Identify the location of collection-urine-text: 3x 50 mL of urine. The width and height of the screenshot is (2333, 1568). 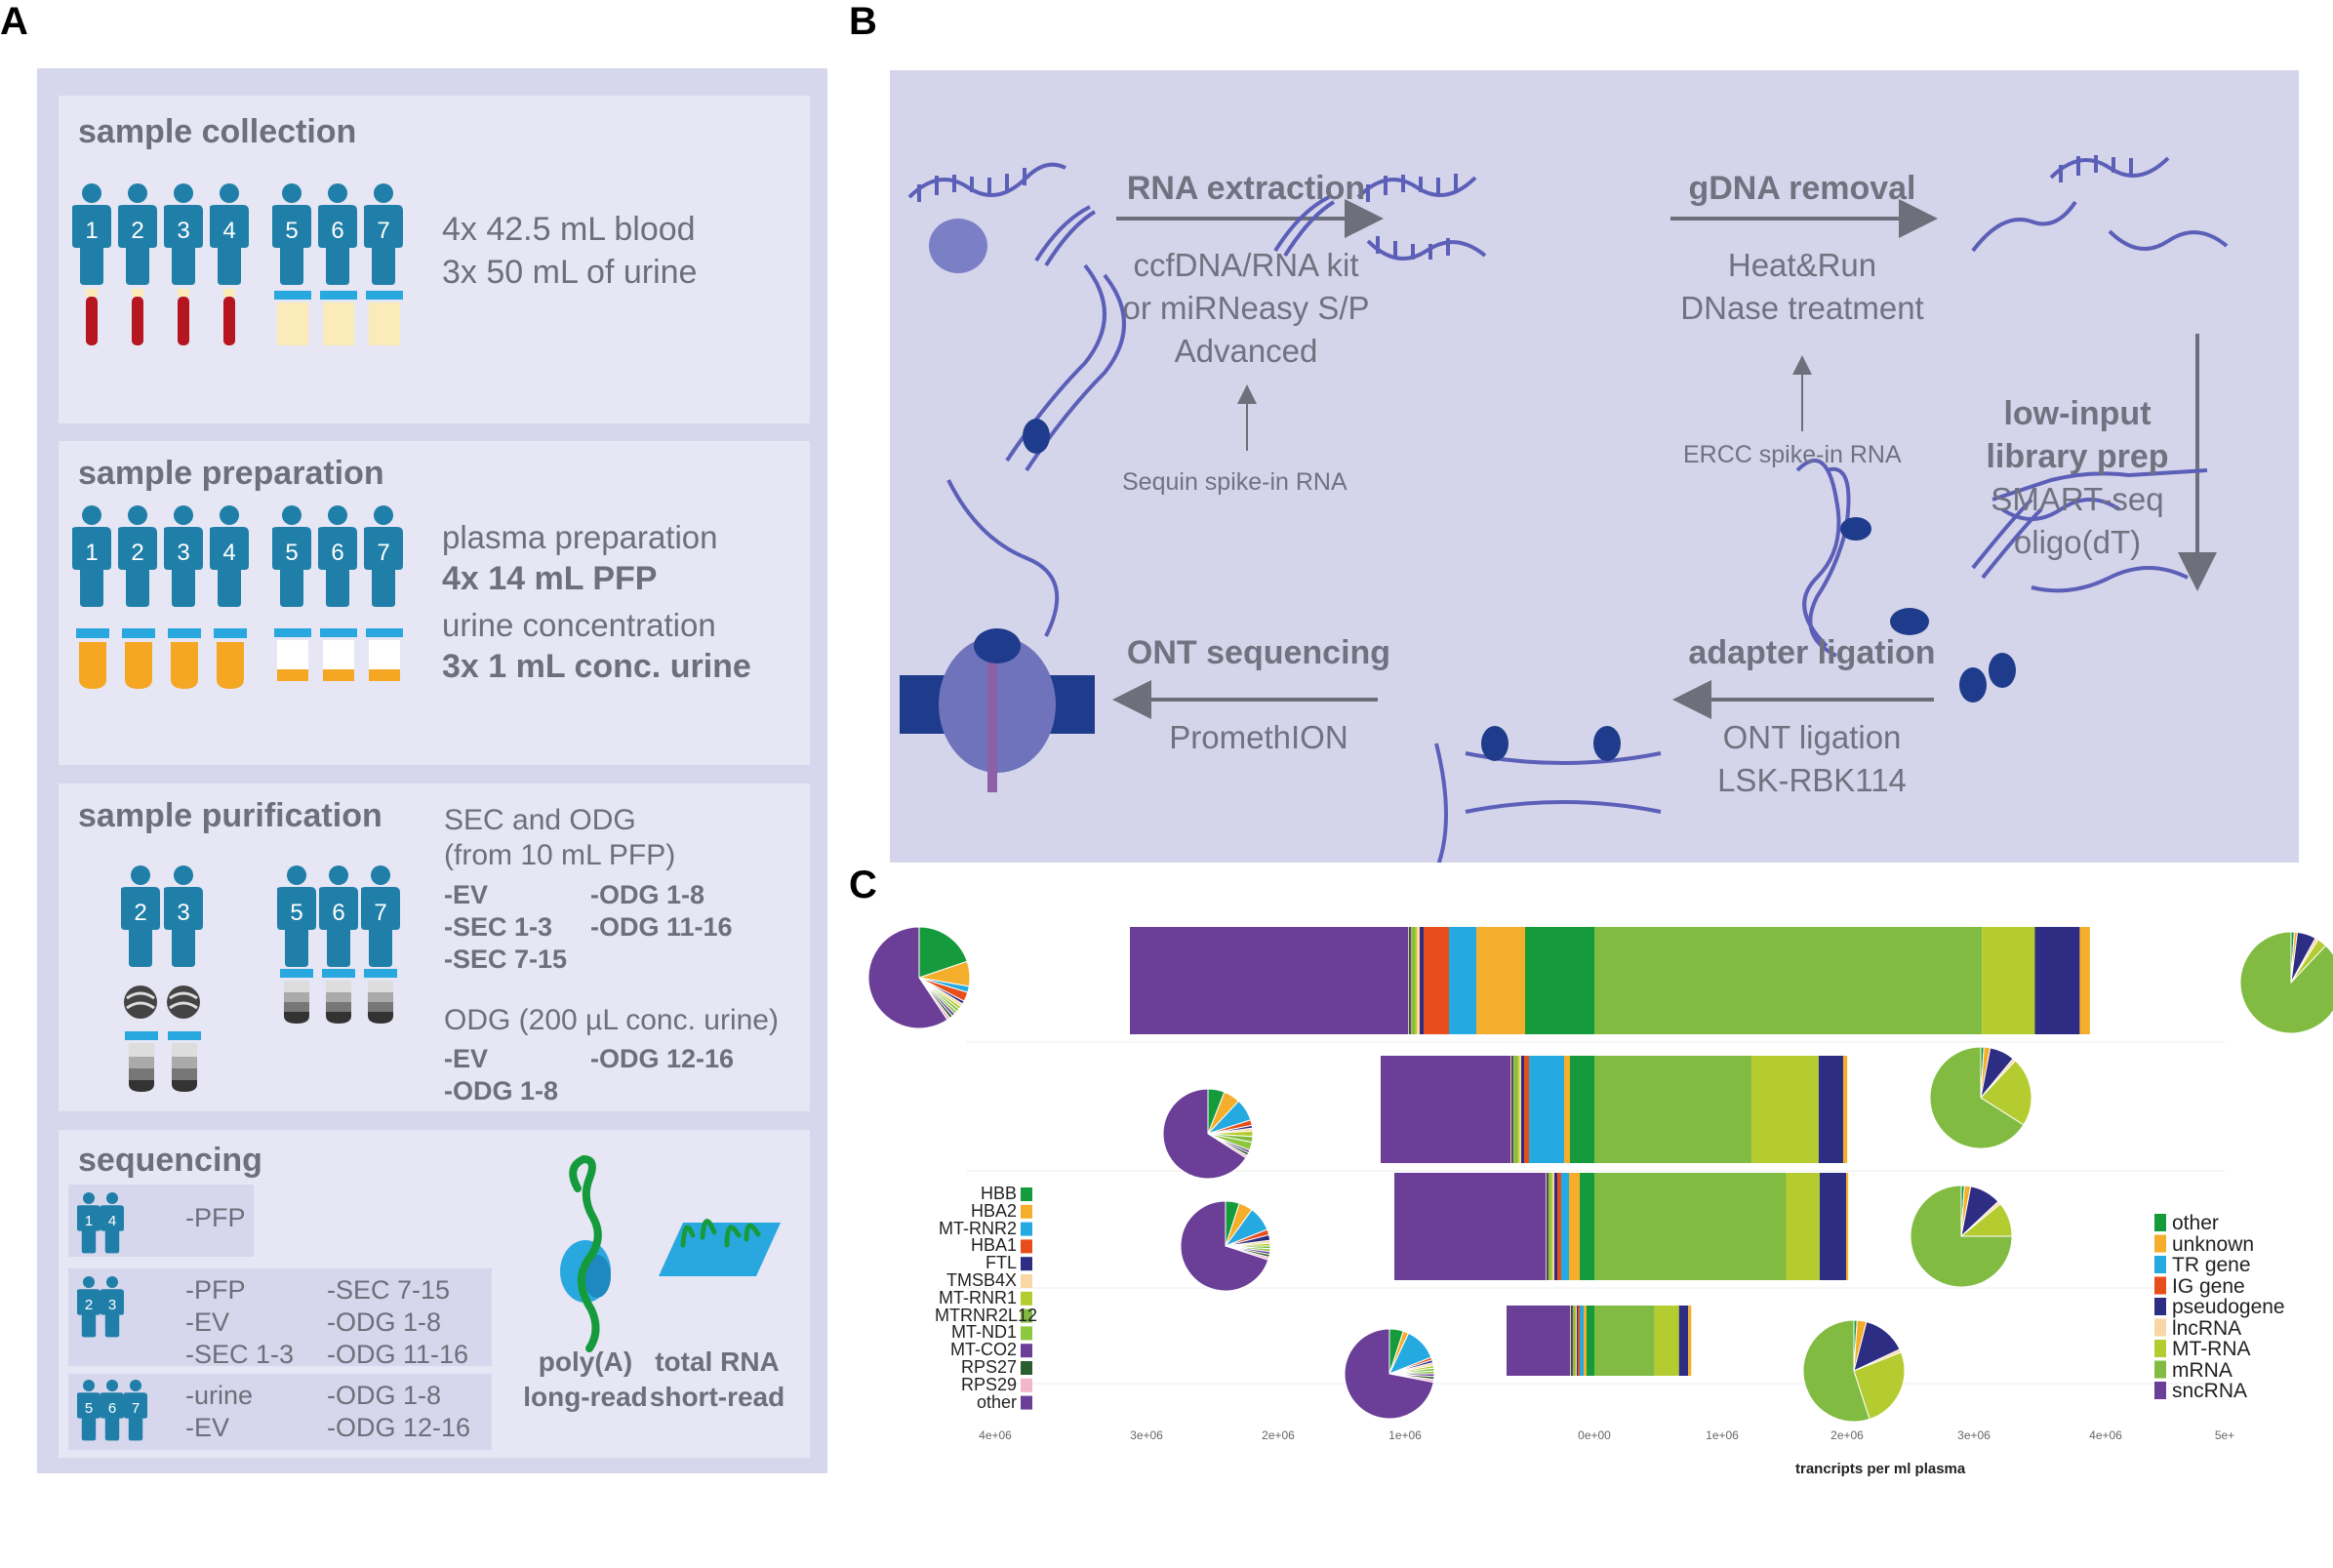
(570, 272).